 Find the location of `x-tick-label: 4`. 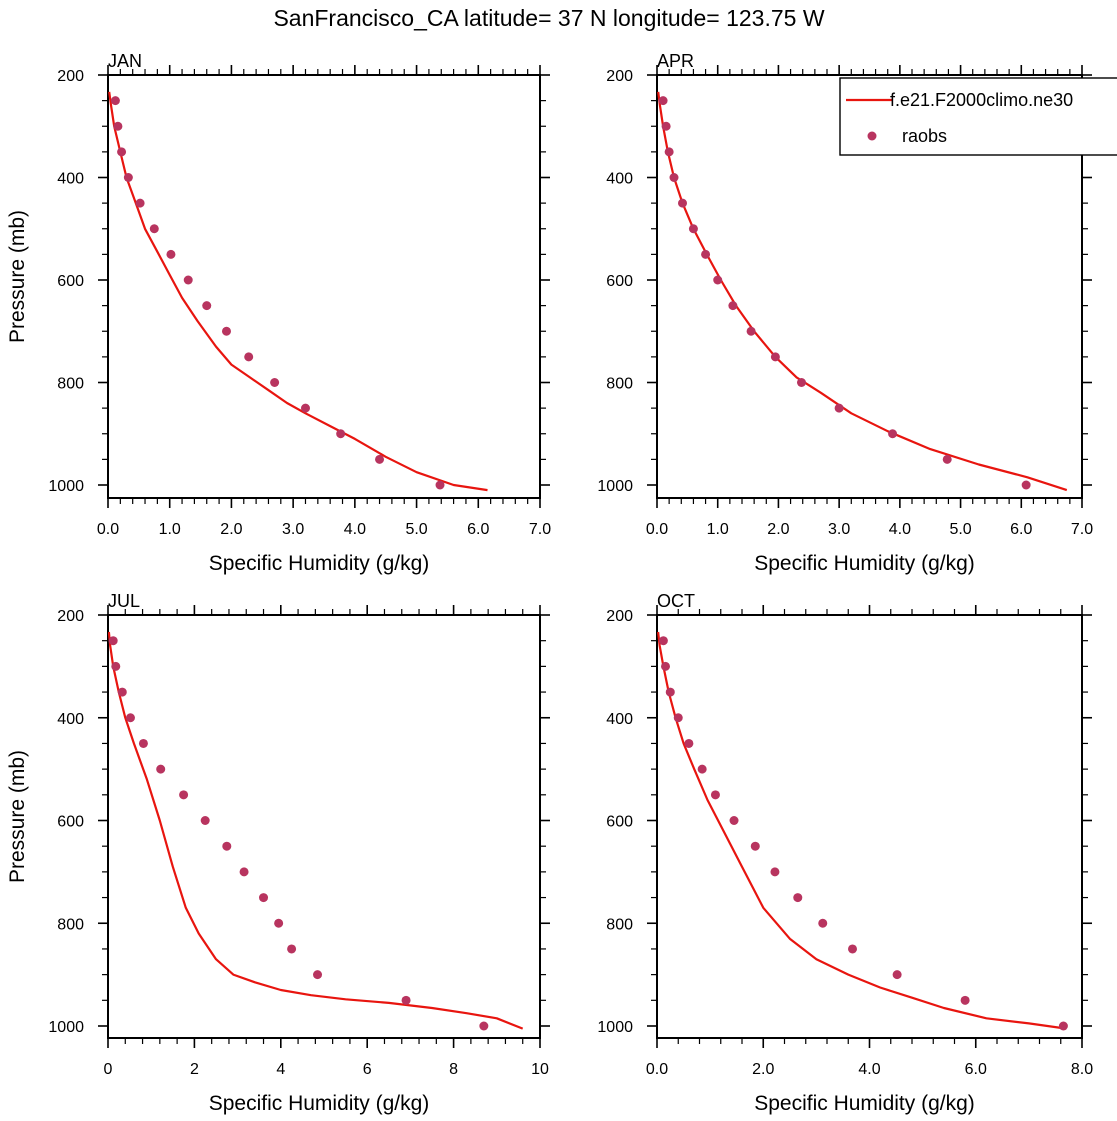

x-tick-label: 4 is located at coordinates (280, 1069).